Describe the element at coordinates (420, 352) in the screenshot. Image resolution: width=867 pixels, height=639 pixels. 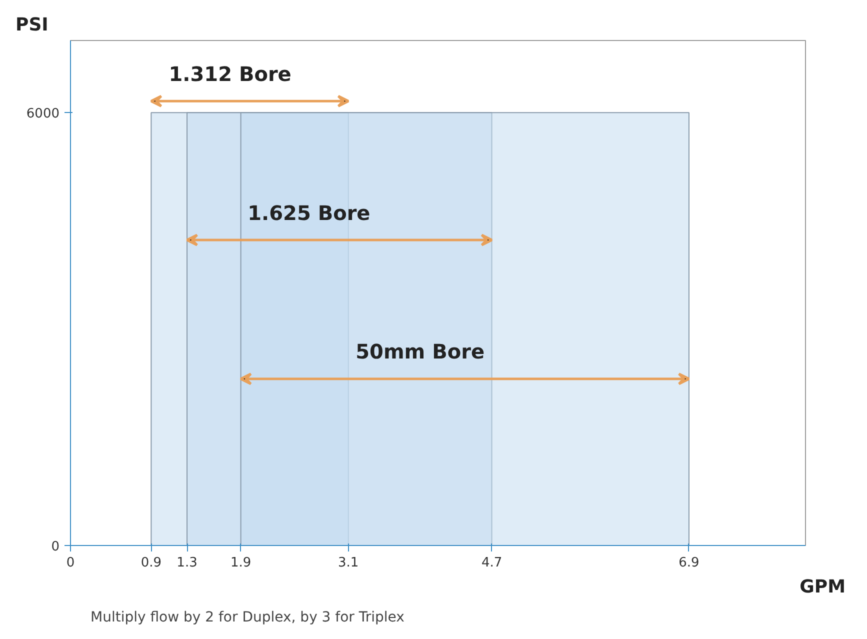
I see `series-label: 50mm Bore` at that location.